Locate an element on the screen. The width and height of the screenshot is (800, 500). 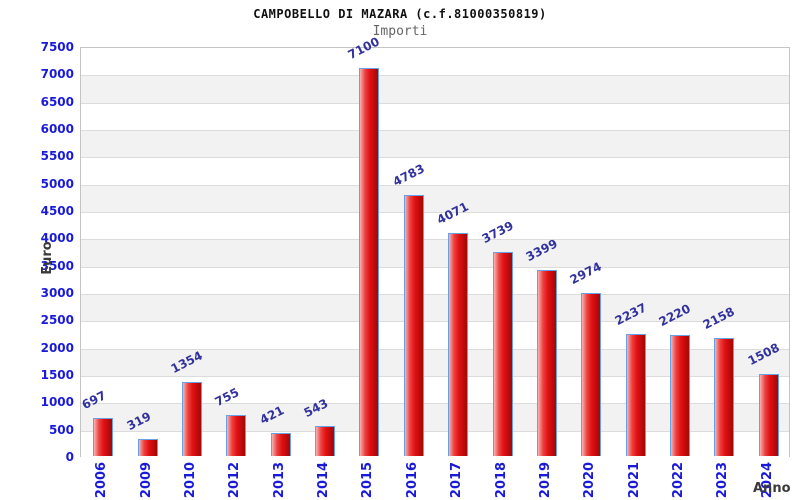
bar-2018 is located at coordinates (502, 353).